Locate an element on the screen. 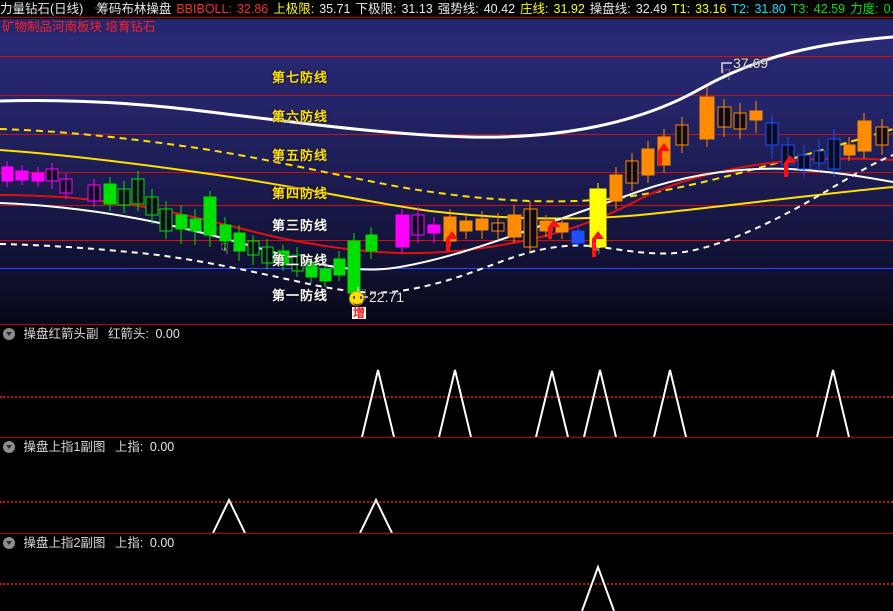 The height and width of the screenshot is (611, 893). defense-line-label-7: 第七防线 is located at coordinates (300, 77).